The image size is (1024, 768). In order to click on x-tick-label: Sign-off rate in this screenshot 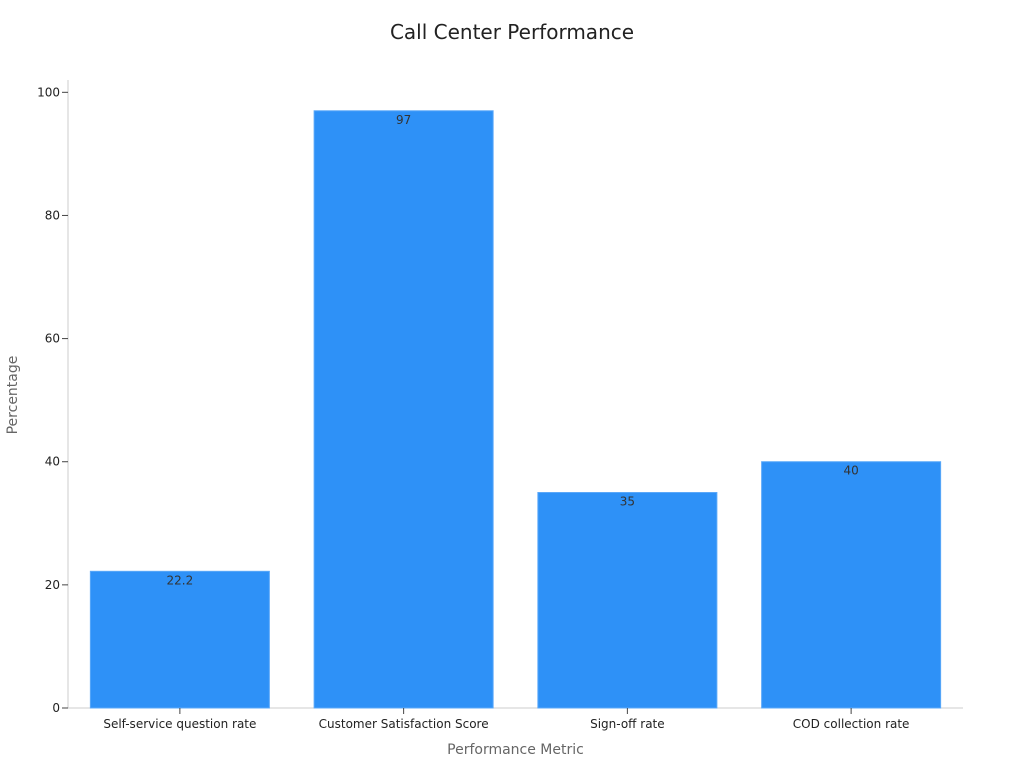, I will do `click(627, 724)`.